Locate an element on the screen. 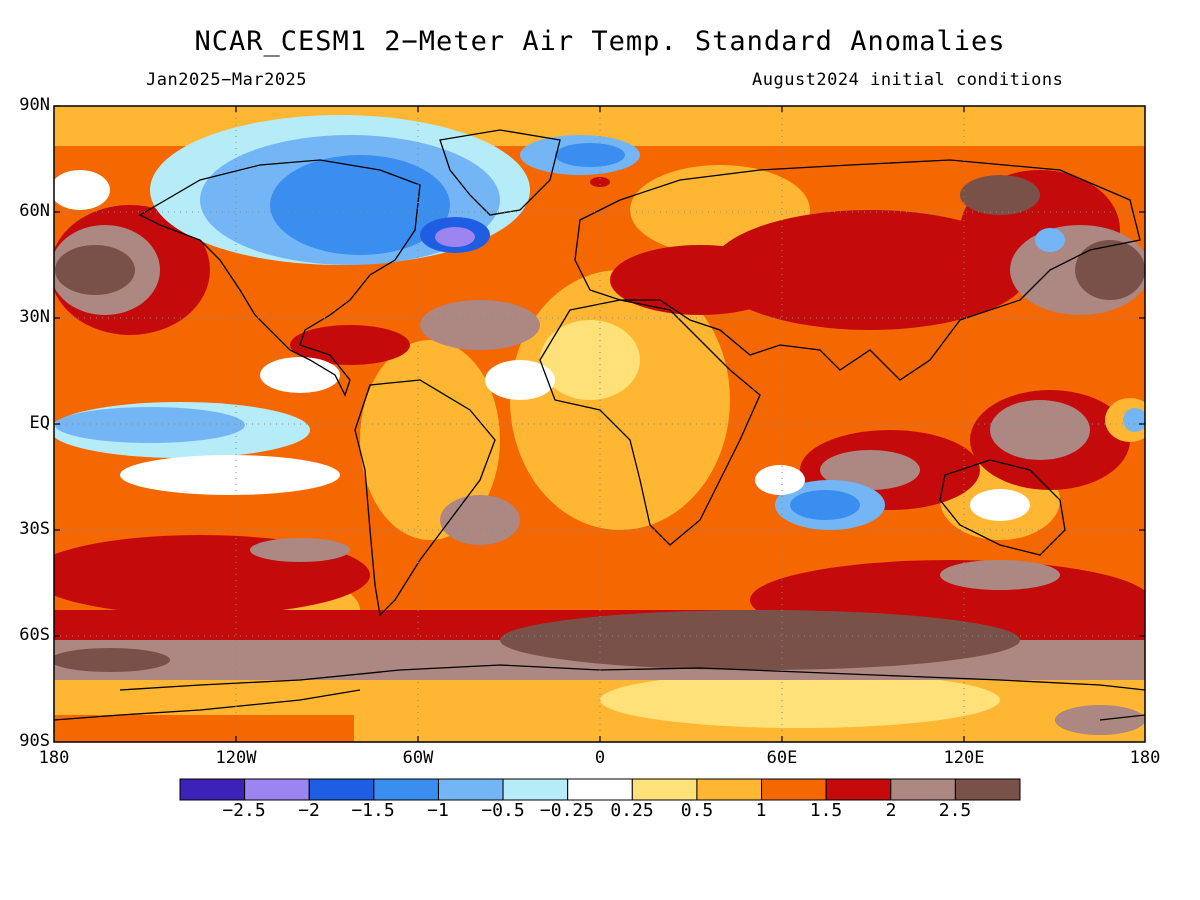 This screenshot has height=900, width=1200. lat-label-90n: 90N is located at coordinates (34, 105).